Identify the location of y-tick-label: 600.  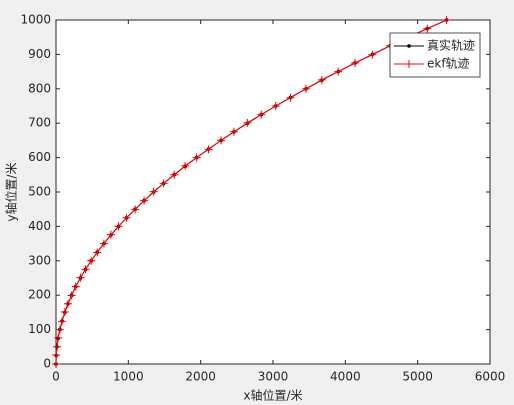
(39, 157).